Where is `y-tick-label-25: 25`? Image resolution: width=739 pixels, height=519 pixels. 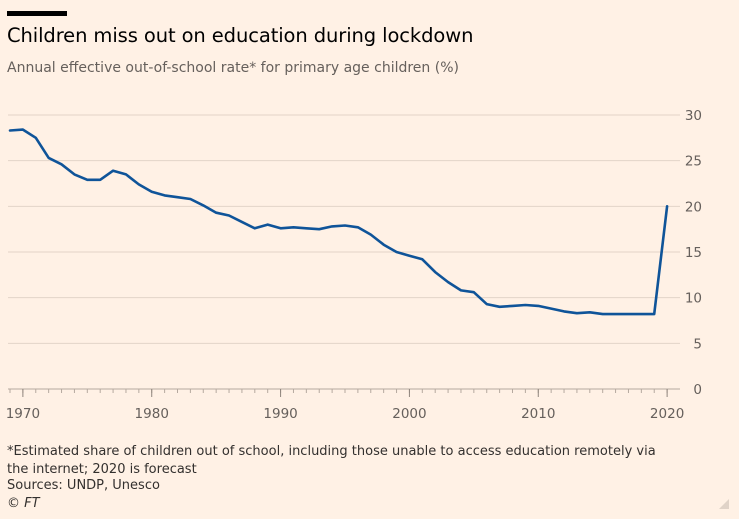
y-tick-label-25: 25 is located at coordinates (693, 162).